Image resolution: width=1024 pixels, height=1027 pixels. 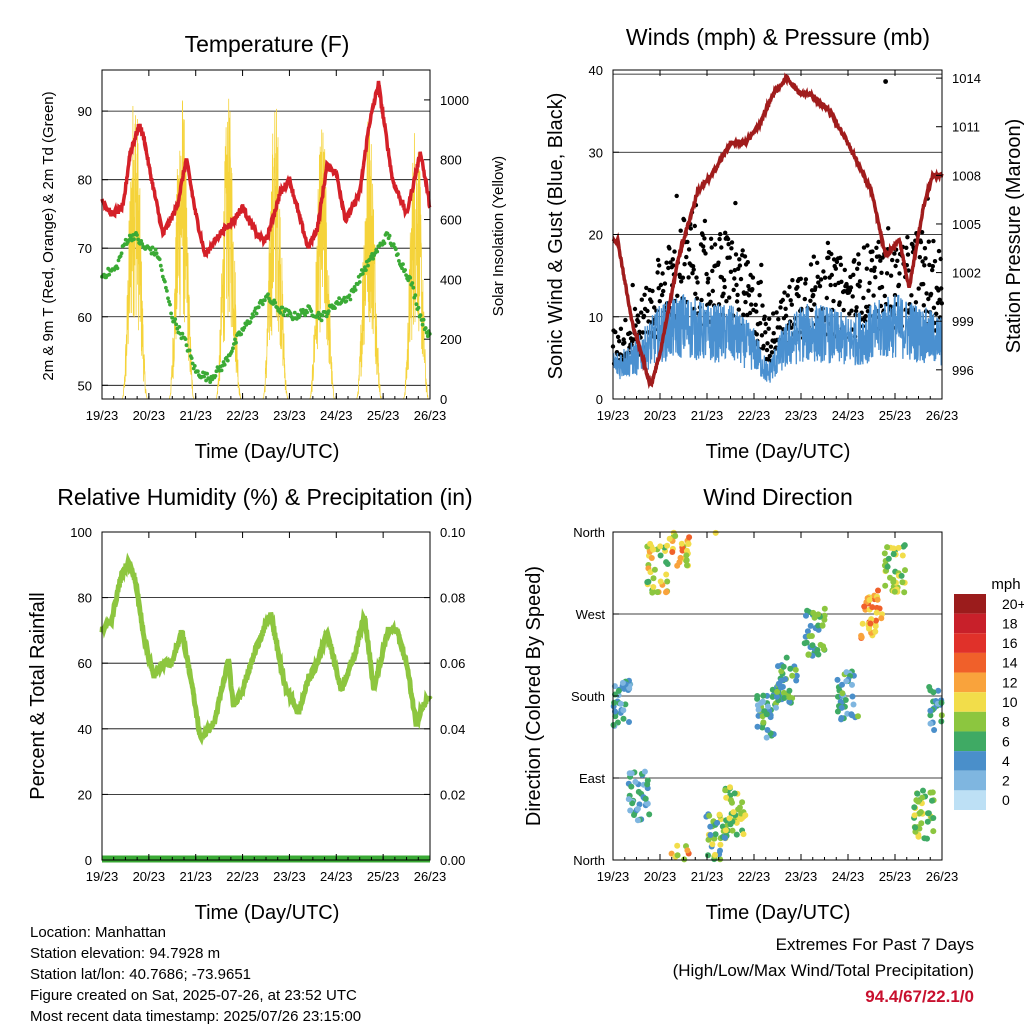 What do you see at coordinates (596, 152) in the screenshot?
I see `y-tick-label: 30` at bounding box center [596, 152].